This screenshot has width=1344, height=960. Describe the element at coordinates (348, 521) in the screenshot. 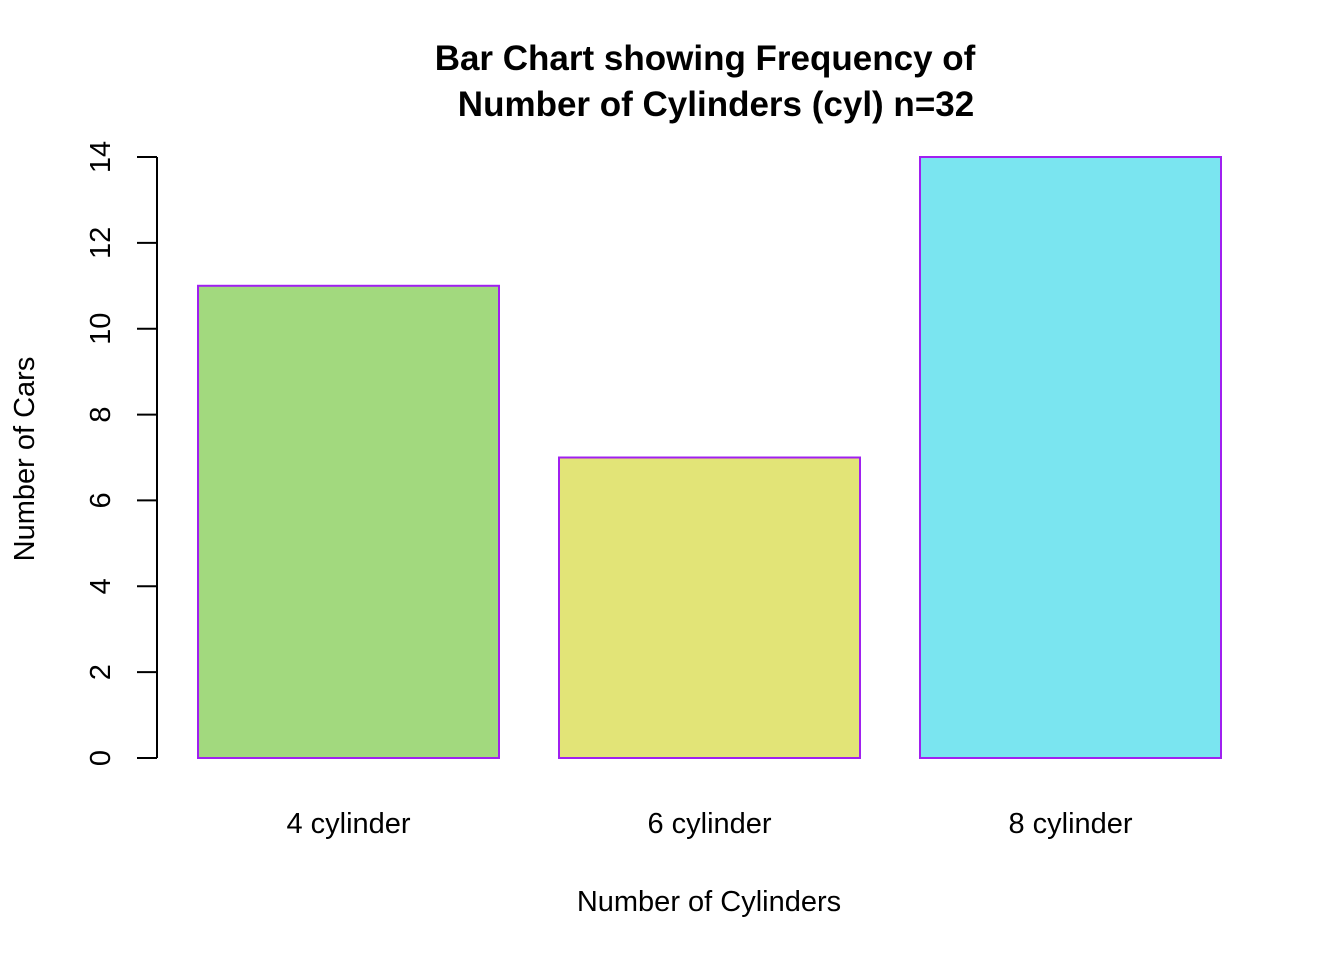

I see `bar-4-cylinder` at that location.